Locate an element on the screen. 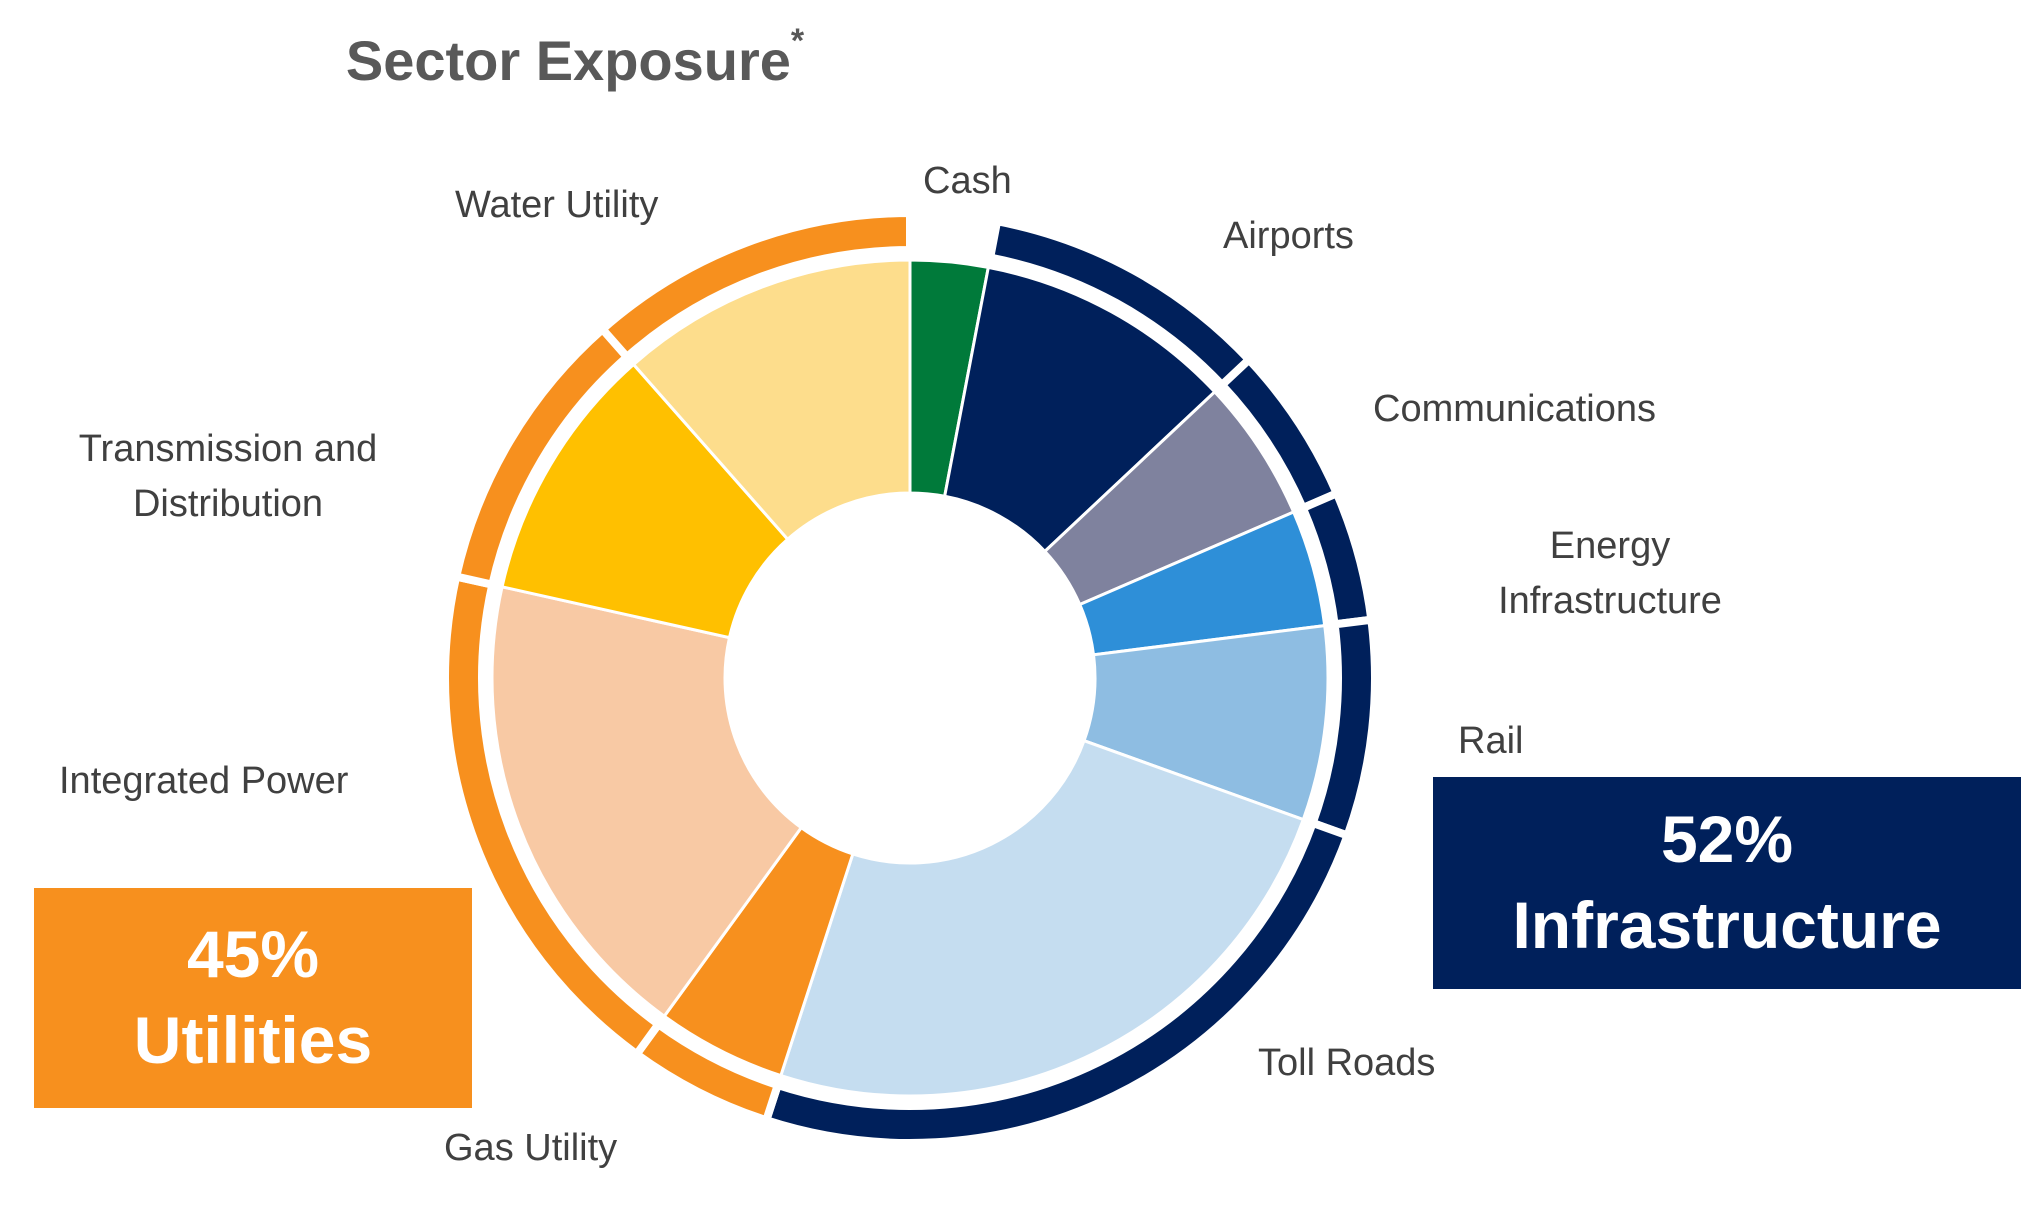 The image size is (2021, 1211). slice-airports is located at coordinates (1079, 409).